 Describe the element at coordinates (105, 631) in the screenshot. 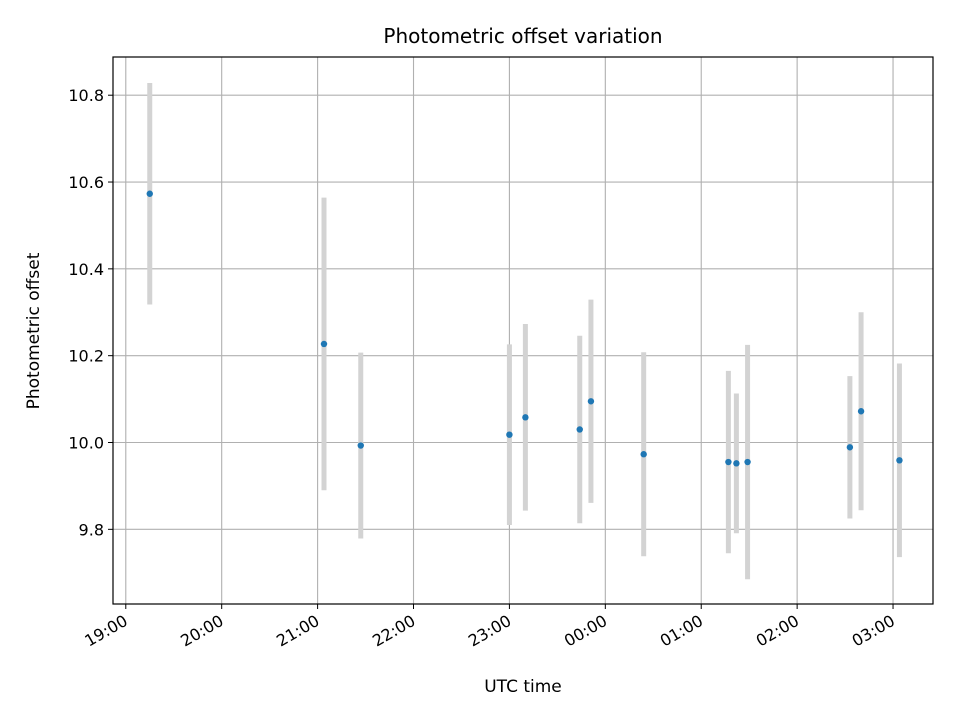

I see `x-tick-label: 19:00` at that location.